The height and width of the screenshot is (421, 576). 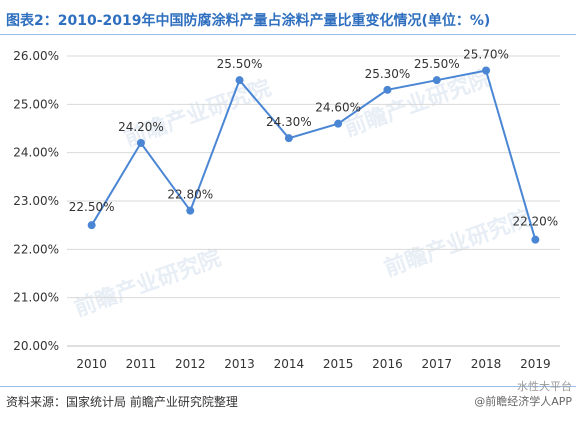 What do you see at coordinates (338, 364) in the screenshot?
I see `x-tick-label: 2015` at bounding box center [338, 364].